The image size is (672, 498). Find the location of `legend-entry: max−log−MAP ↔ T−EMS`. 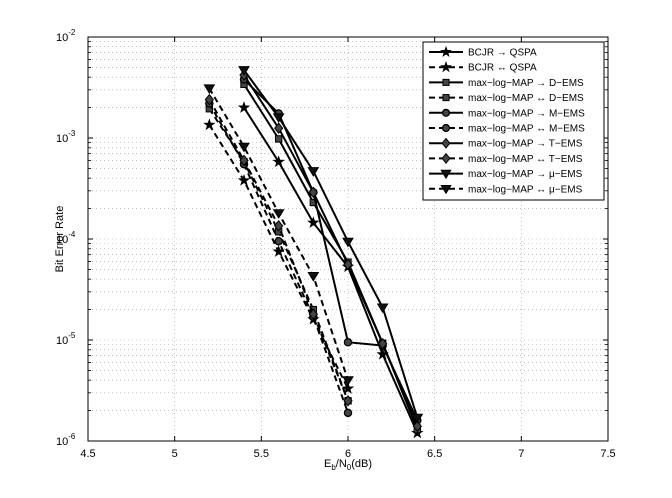

legend-entry: max−log−MAP ↔ T−EMS is located at coordinates (525, 159).